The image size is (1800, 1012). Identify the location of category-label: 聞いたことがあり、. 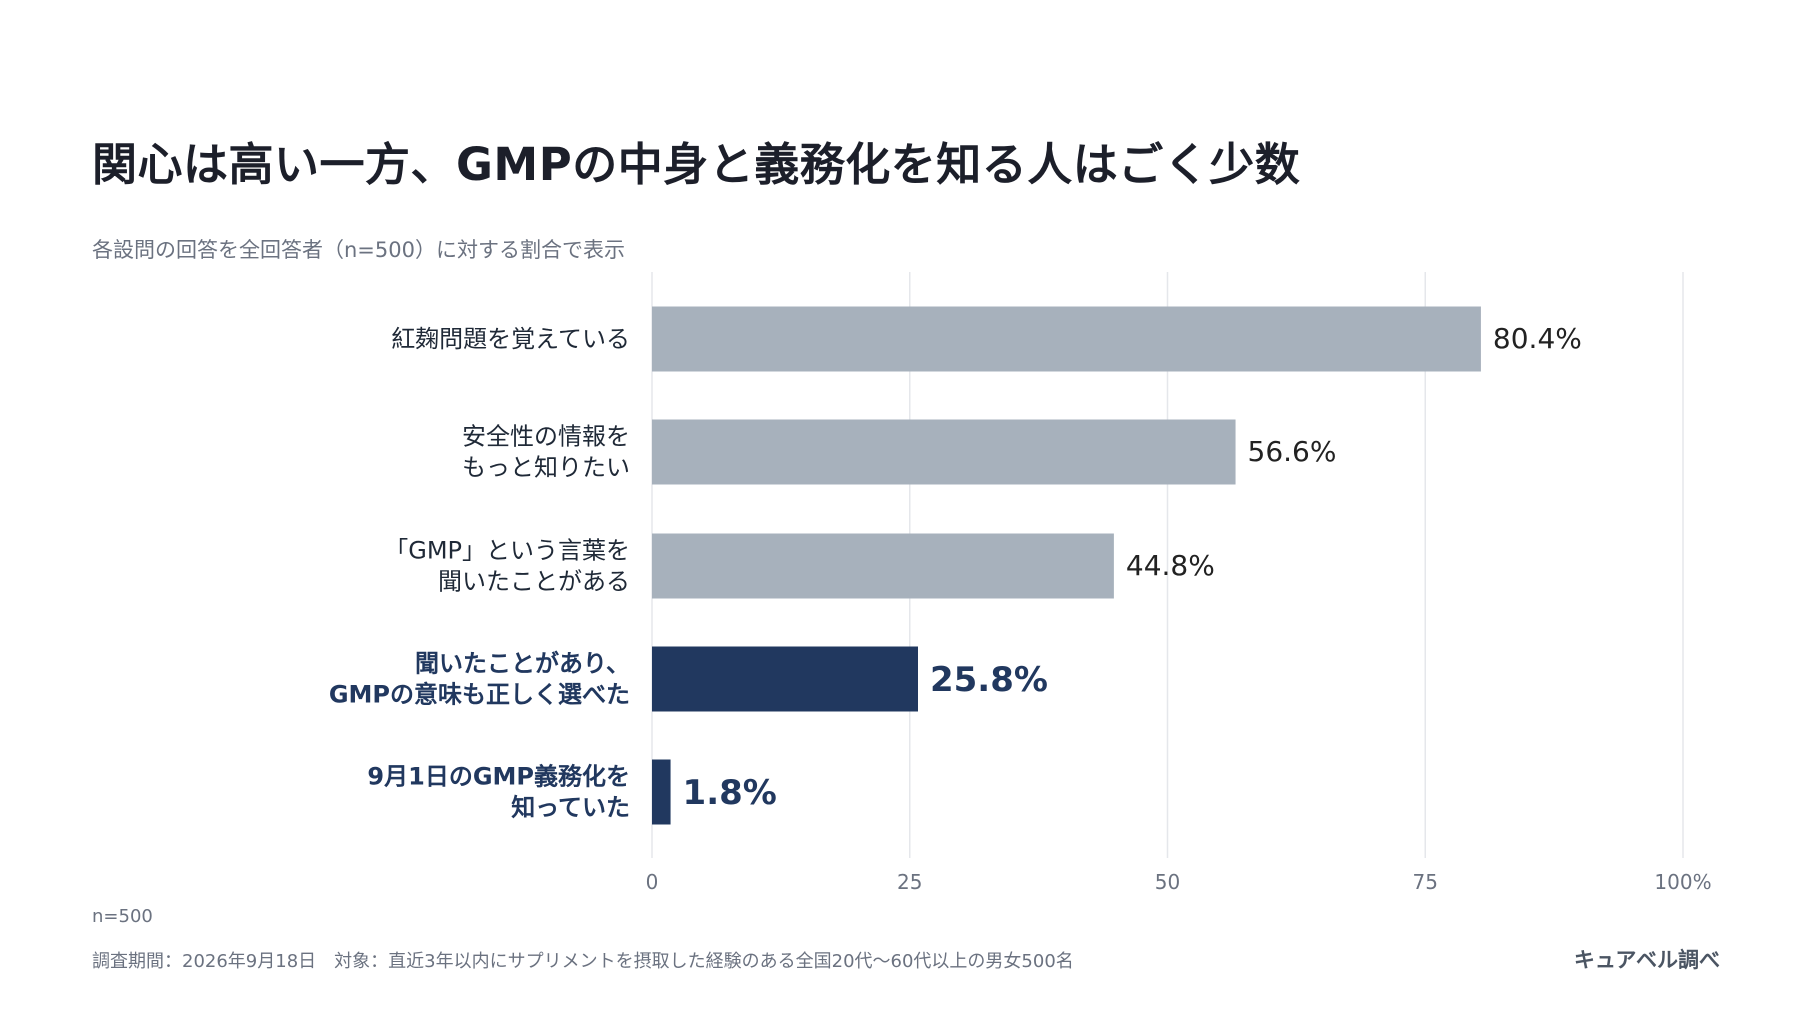
(522, 664).